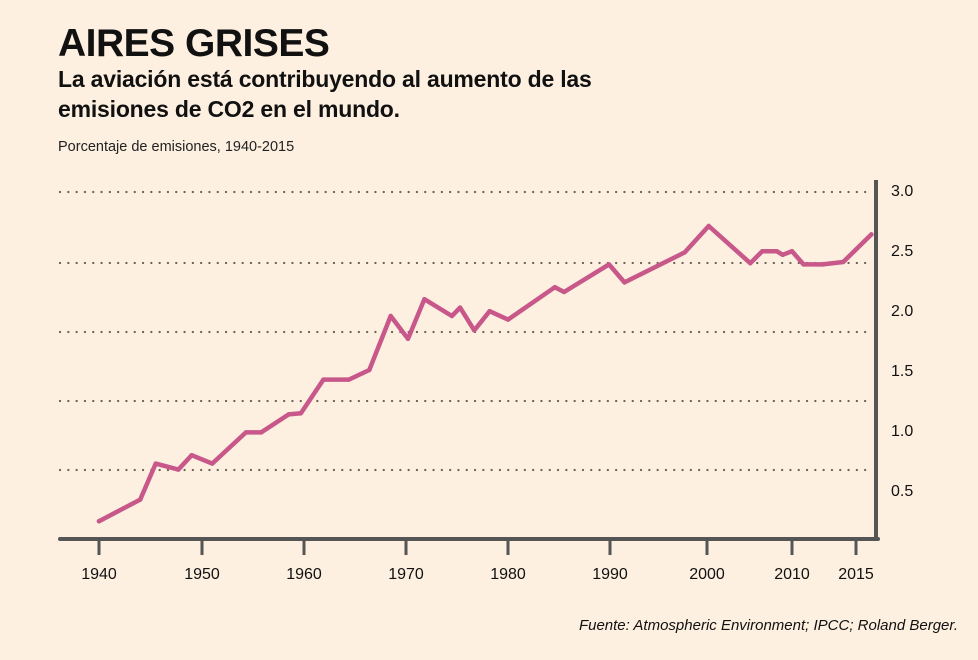 The width and height of the screenshot is (978, 660). Describe the element at coordinates (477, 561) in the screenshot. I see `x-axis-ticks: 1940 1950 1960 1970 1980 1990 2000 2010 2015` at that location.